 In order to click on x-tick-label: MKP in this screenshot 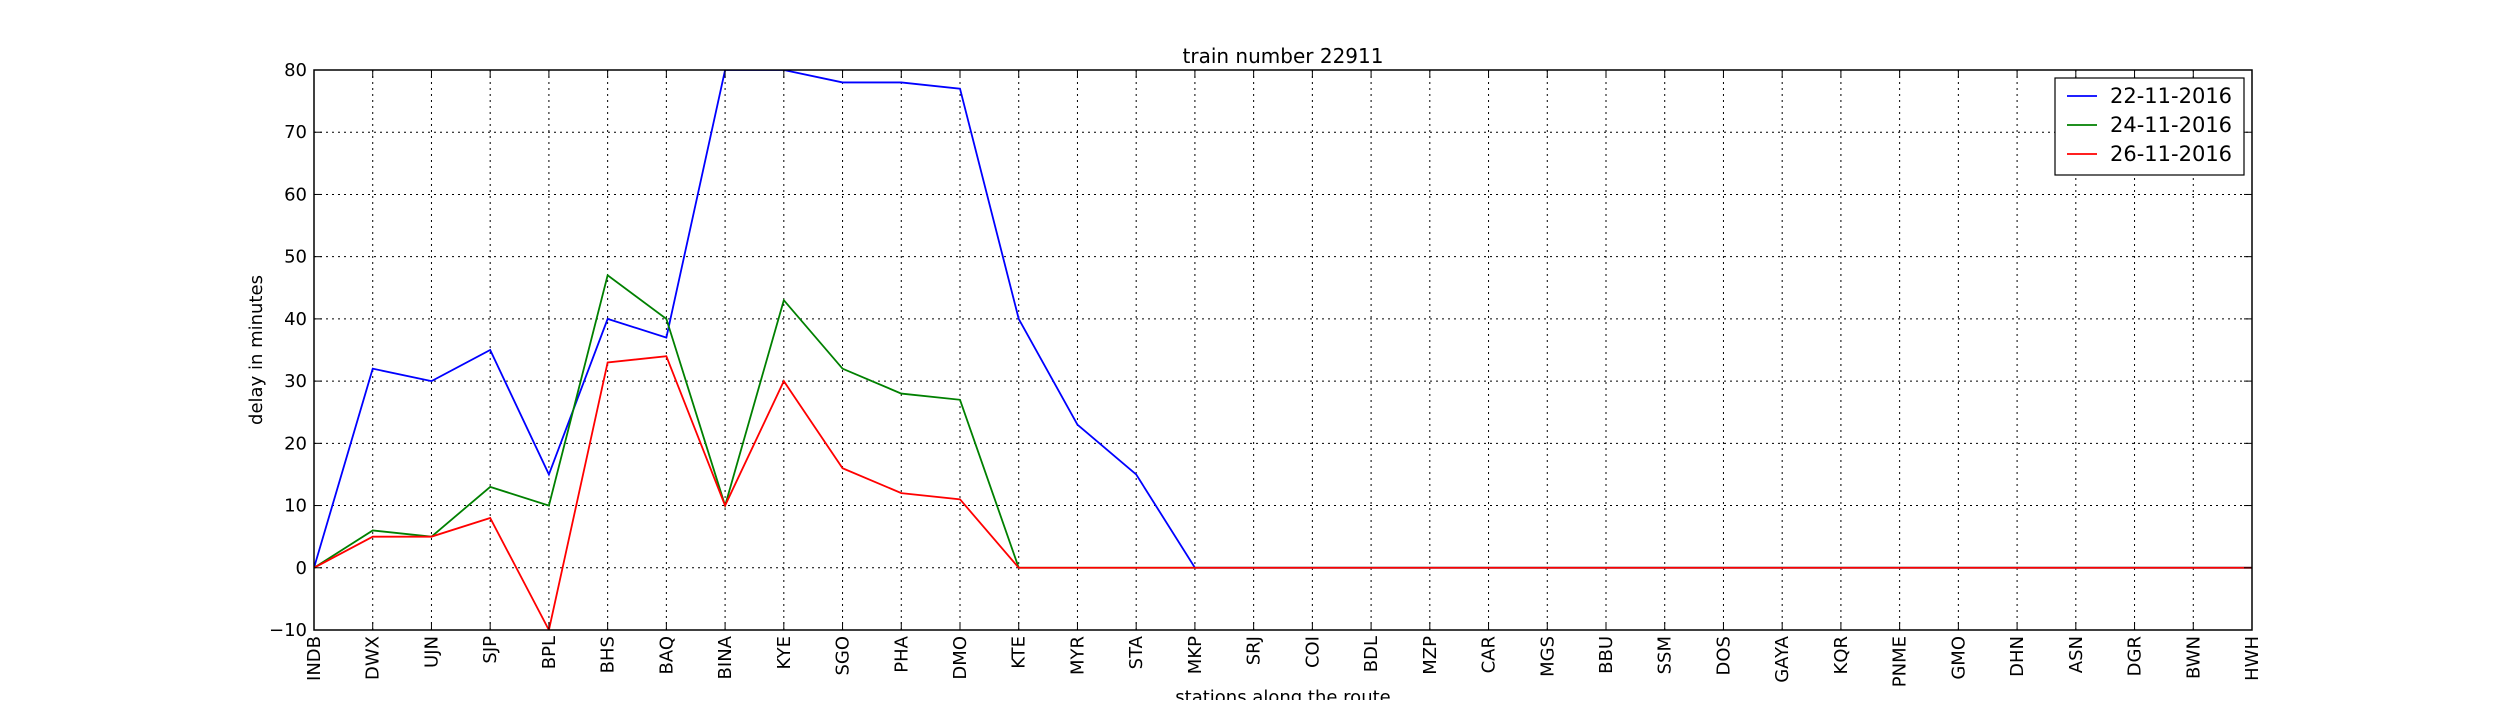, I will do `click(1195, 655)`.